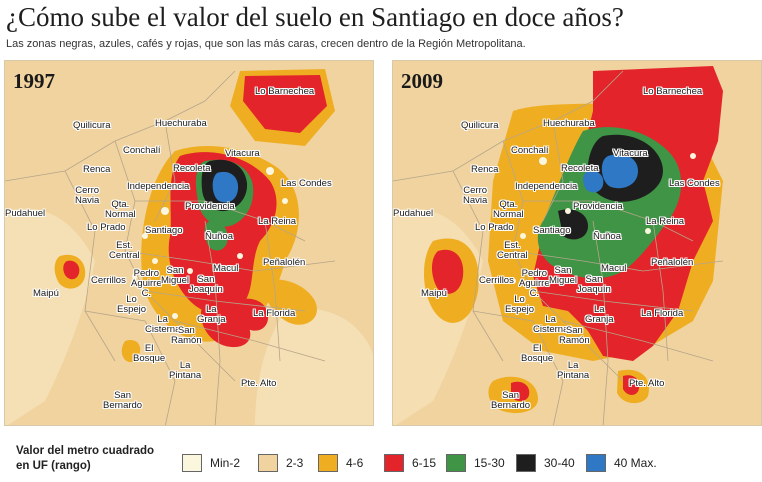 This screenshot has width=762, height=482. Describe the element at coordinates (422, 81) in the screenshot. I see `map-year: 2009` at that location.